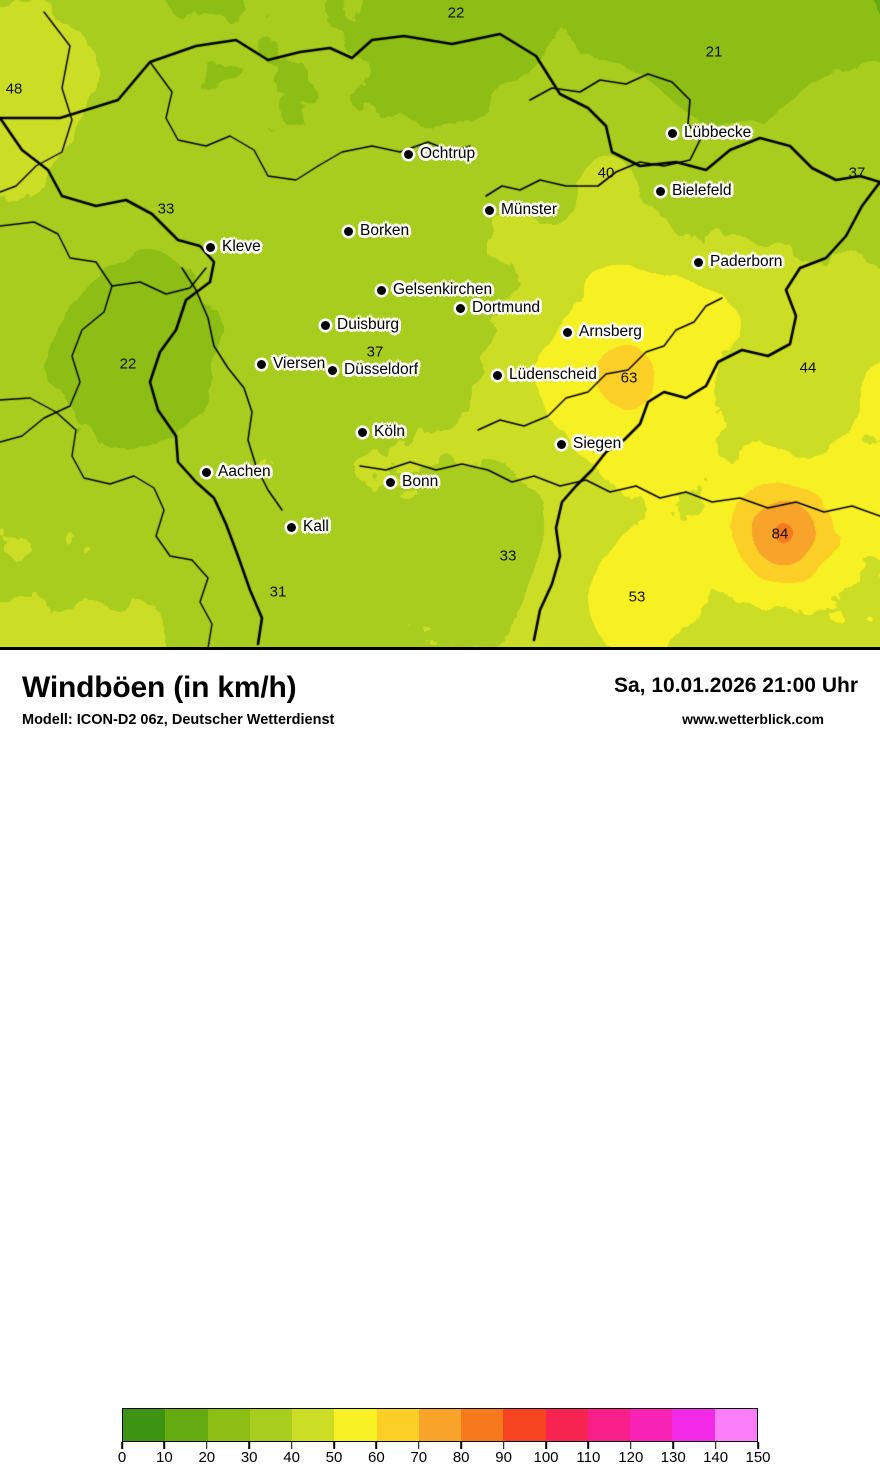 The height and width of the screenshot is (1471, 880). Describe the element at coordinates (444, 1460) in the screenshot. I see `colorbar-tick-labels: 0 10 20 30 40 50 60 70 80 90 100 110 120 130 140 150` at that location.